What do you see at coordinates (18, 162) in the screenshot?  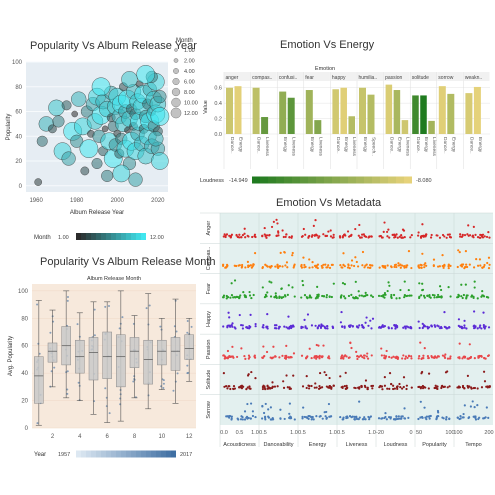 I see `y-tick-label: 20` at bounding box center [18, 162].